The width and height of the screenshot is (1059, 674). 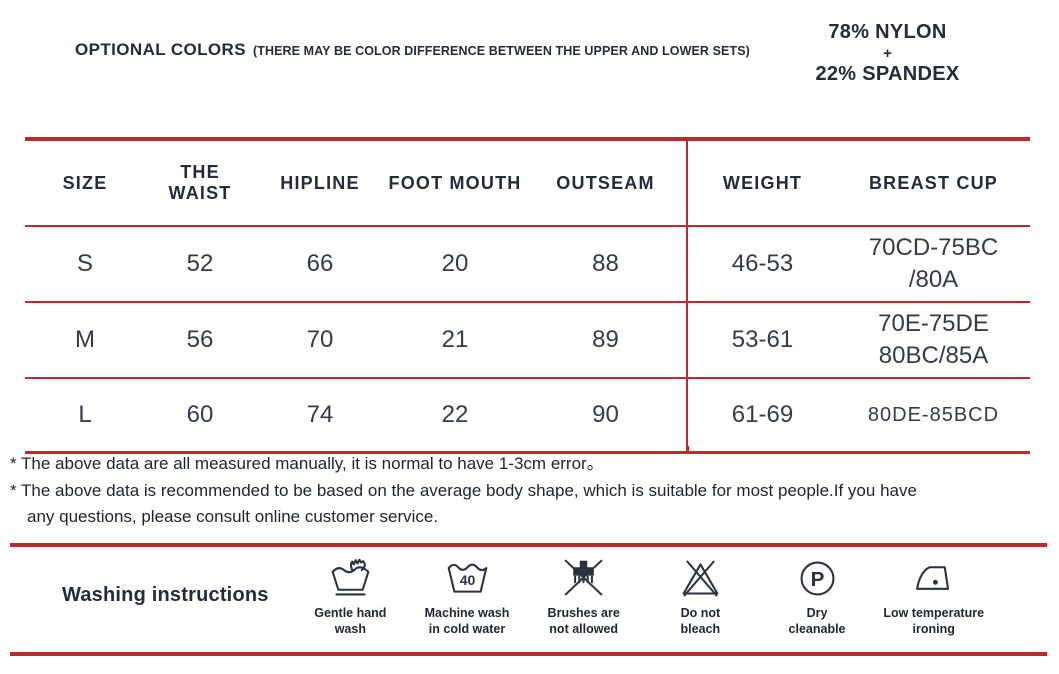 What do you see at coordinates (85, 414) in the screenshot?
I see `size-cell: L` at bounding box center [85, 414].